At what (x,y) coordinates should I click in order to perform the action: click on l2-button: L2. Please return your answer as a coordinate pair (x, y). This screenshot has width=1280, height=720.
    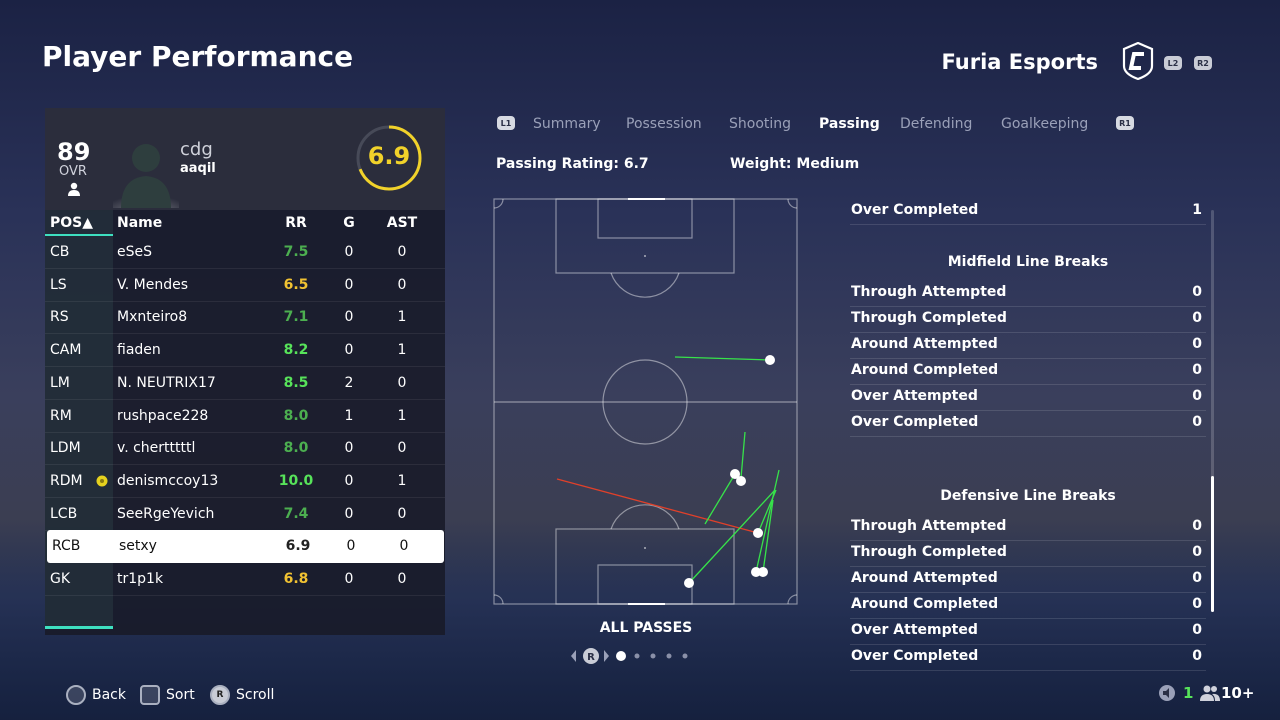
    Looking at the image, I should click on (1173, 63).